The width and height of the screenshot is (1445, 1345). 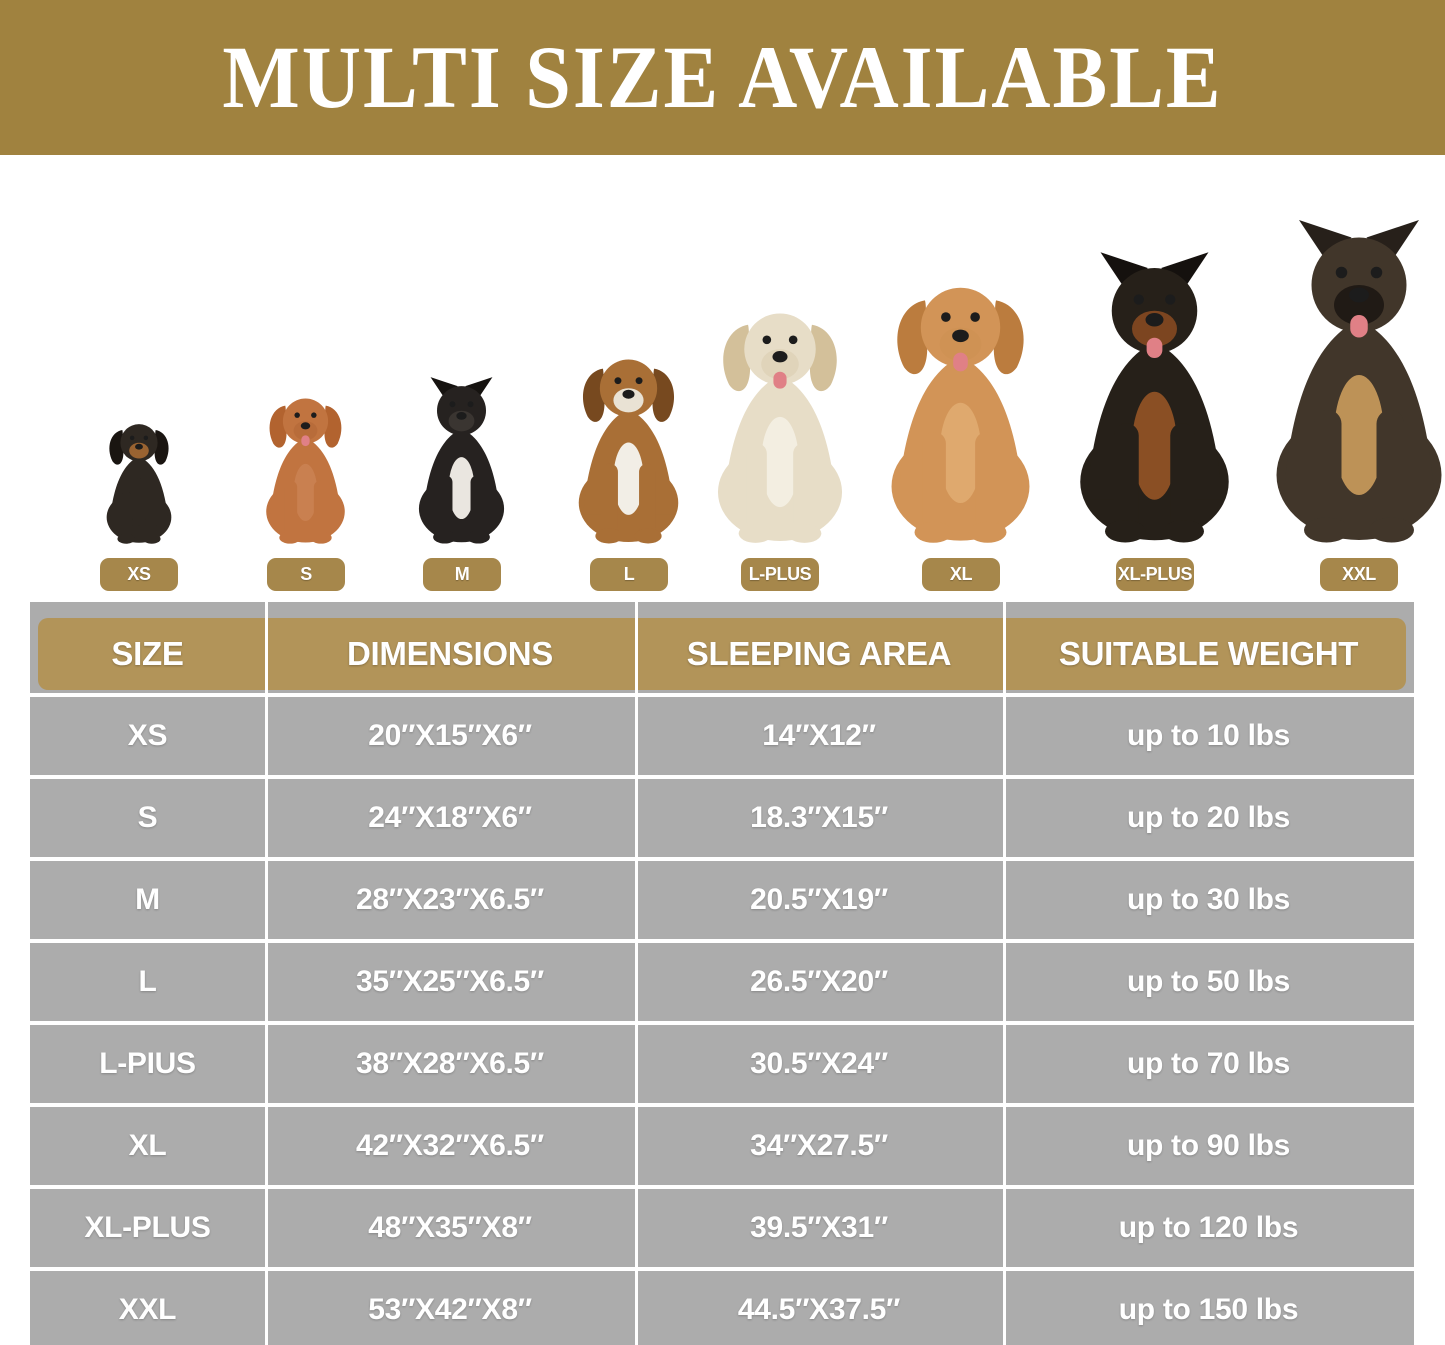 What do you see at coordinates (819, 1145) in the screenshot?
I see `cell-sleeping-area: 34″X27.5″` at bounding box center [819, 1145].